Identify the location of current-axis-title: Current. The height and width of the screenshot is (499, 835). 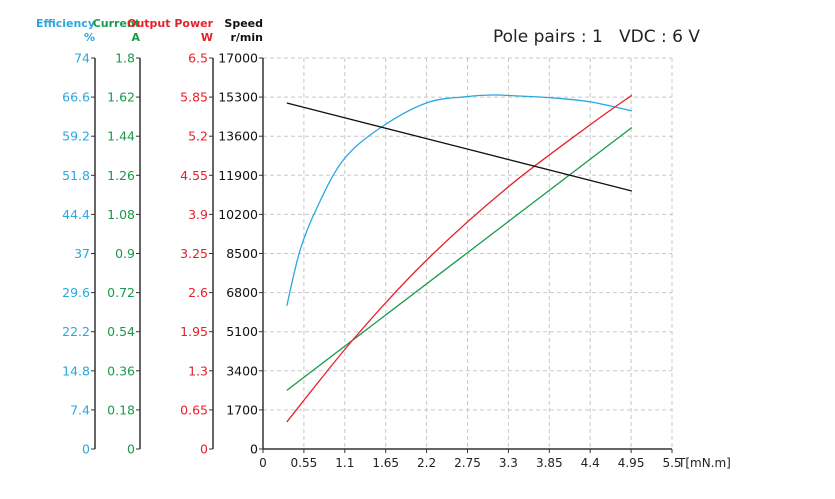
(116, 23).